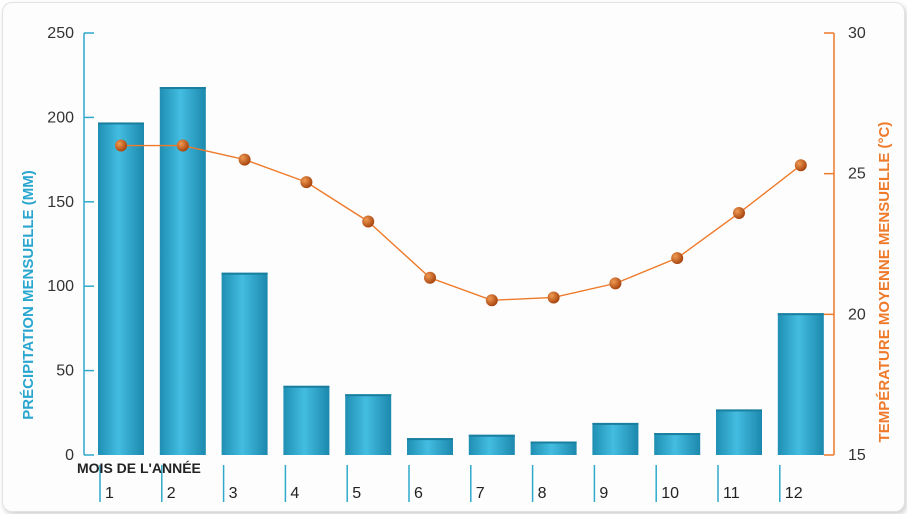  I want to click on x-axis: 1 2 3 4 5 6 7 8 9 10 11 12, so click(451, 483).